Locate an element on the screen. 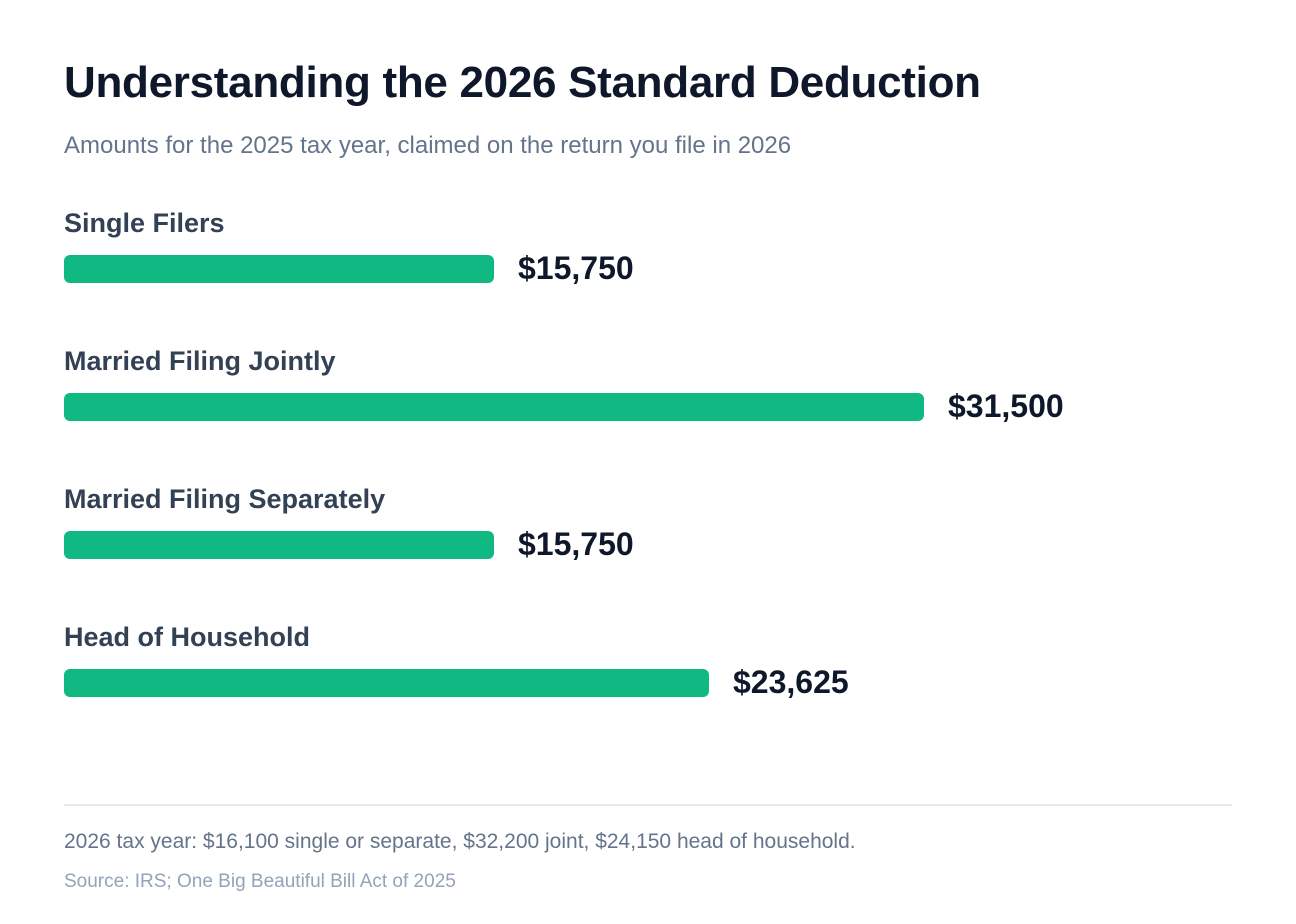 The width and height of the screenshot is (1296, 924). bar-category-label: Head of Household is located at coordinates (187, 637).